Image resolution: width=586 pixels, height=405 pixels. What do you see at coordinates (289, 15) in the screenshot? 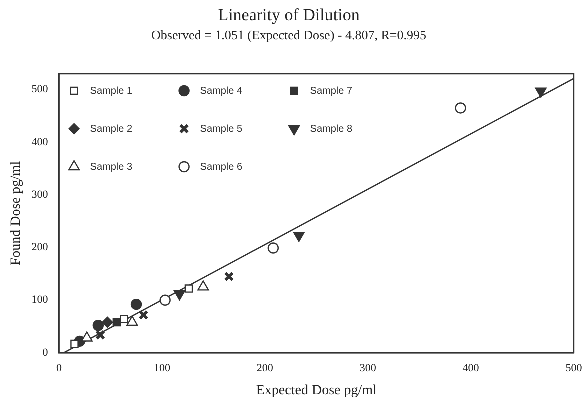
I see `chart-title: Linearity of Dilution` at bounding box center [289, 15].